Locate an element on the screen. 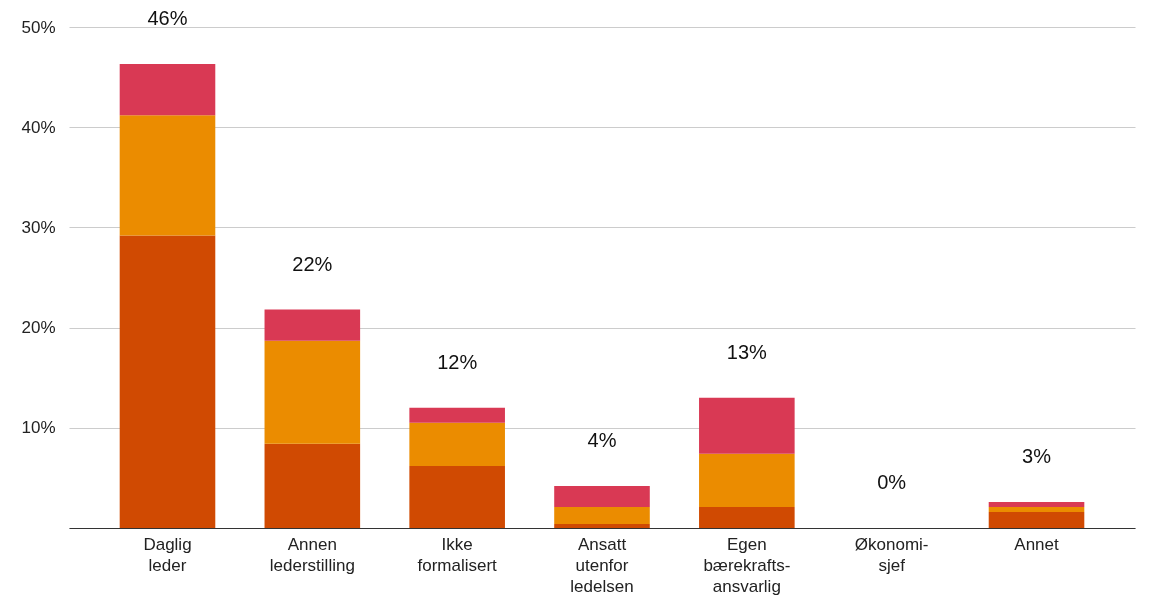 The height and width of the screenshot is (605, 1155). x-tick-label: Egen bærekrafts-ansvarlig is located at coordinates (747, 565).